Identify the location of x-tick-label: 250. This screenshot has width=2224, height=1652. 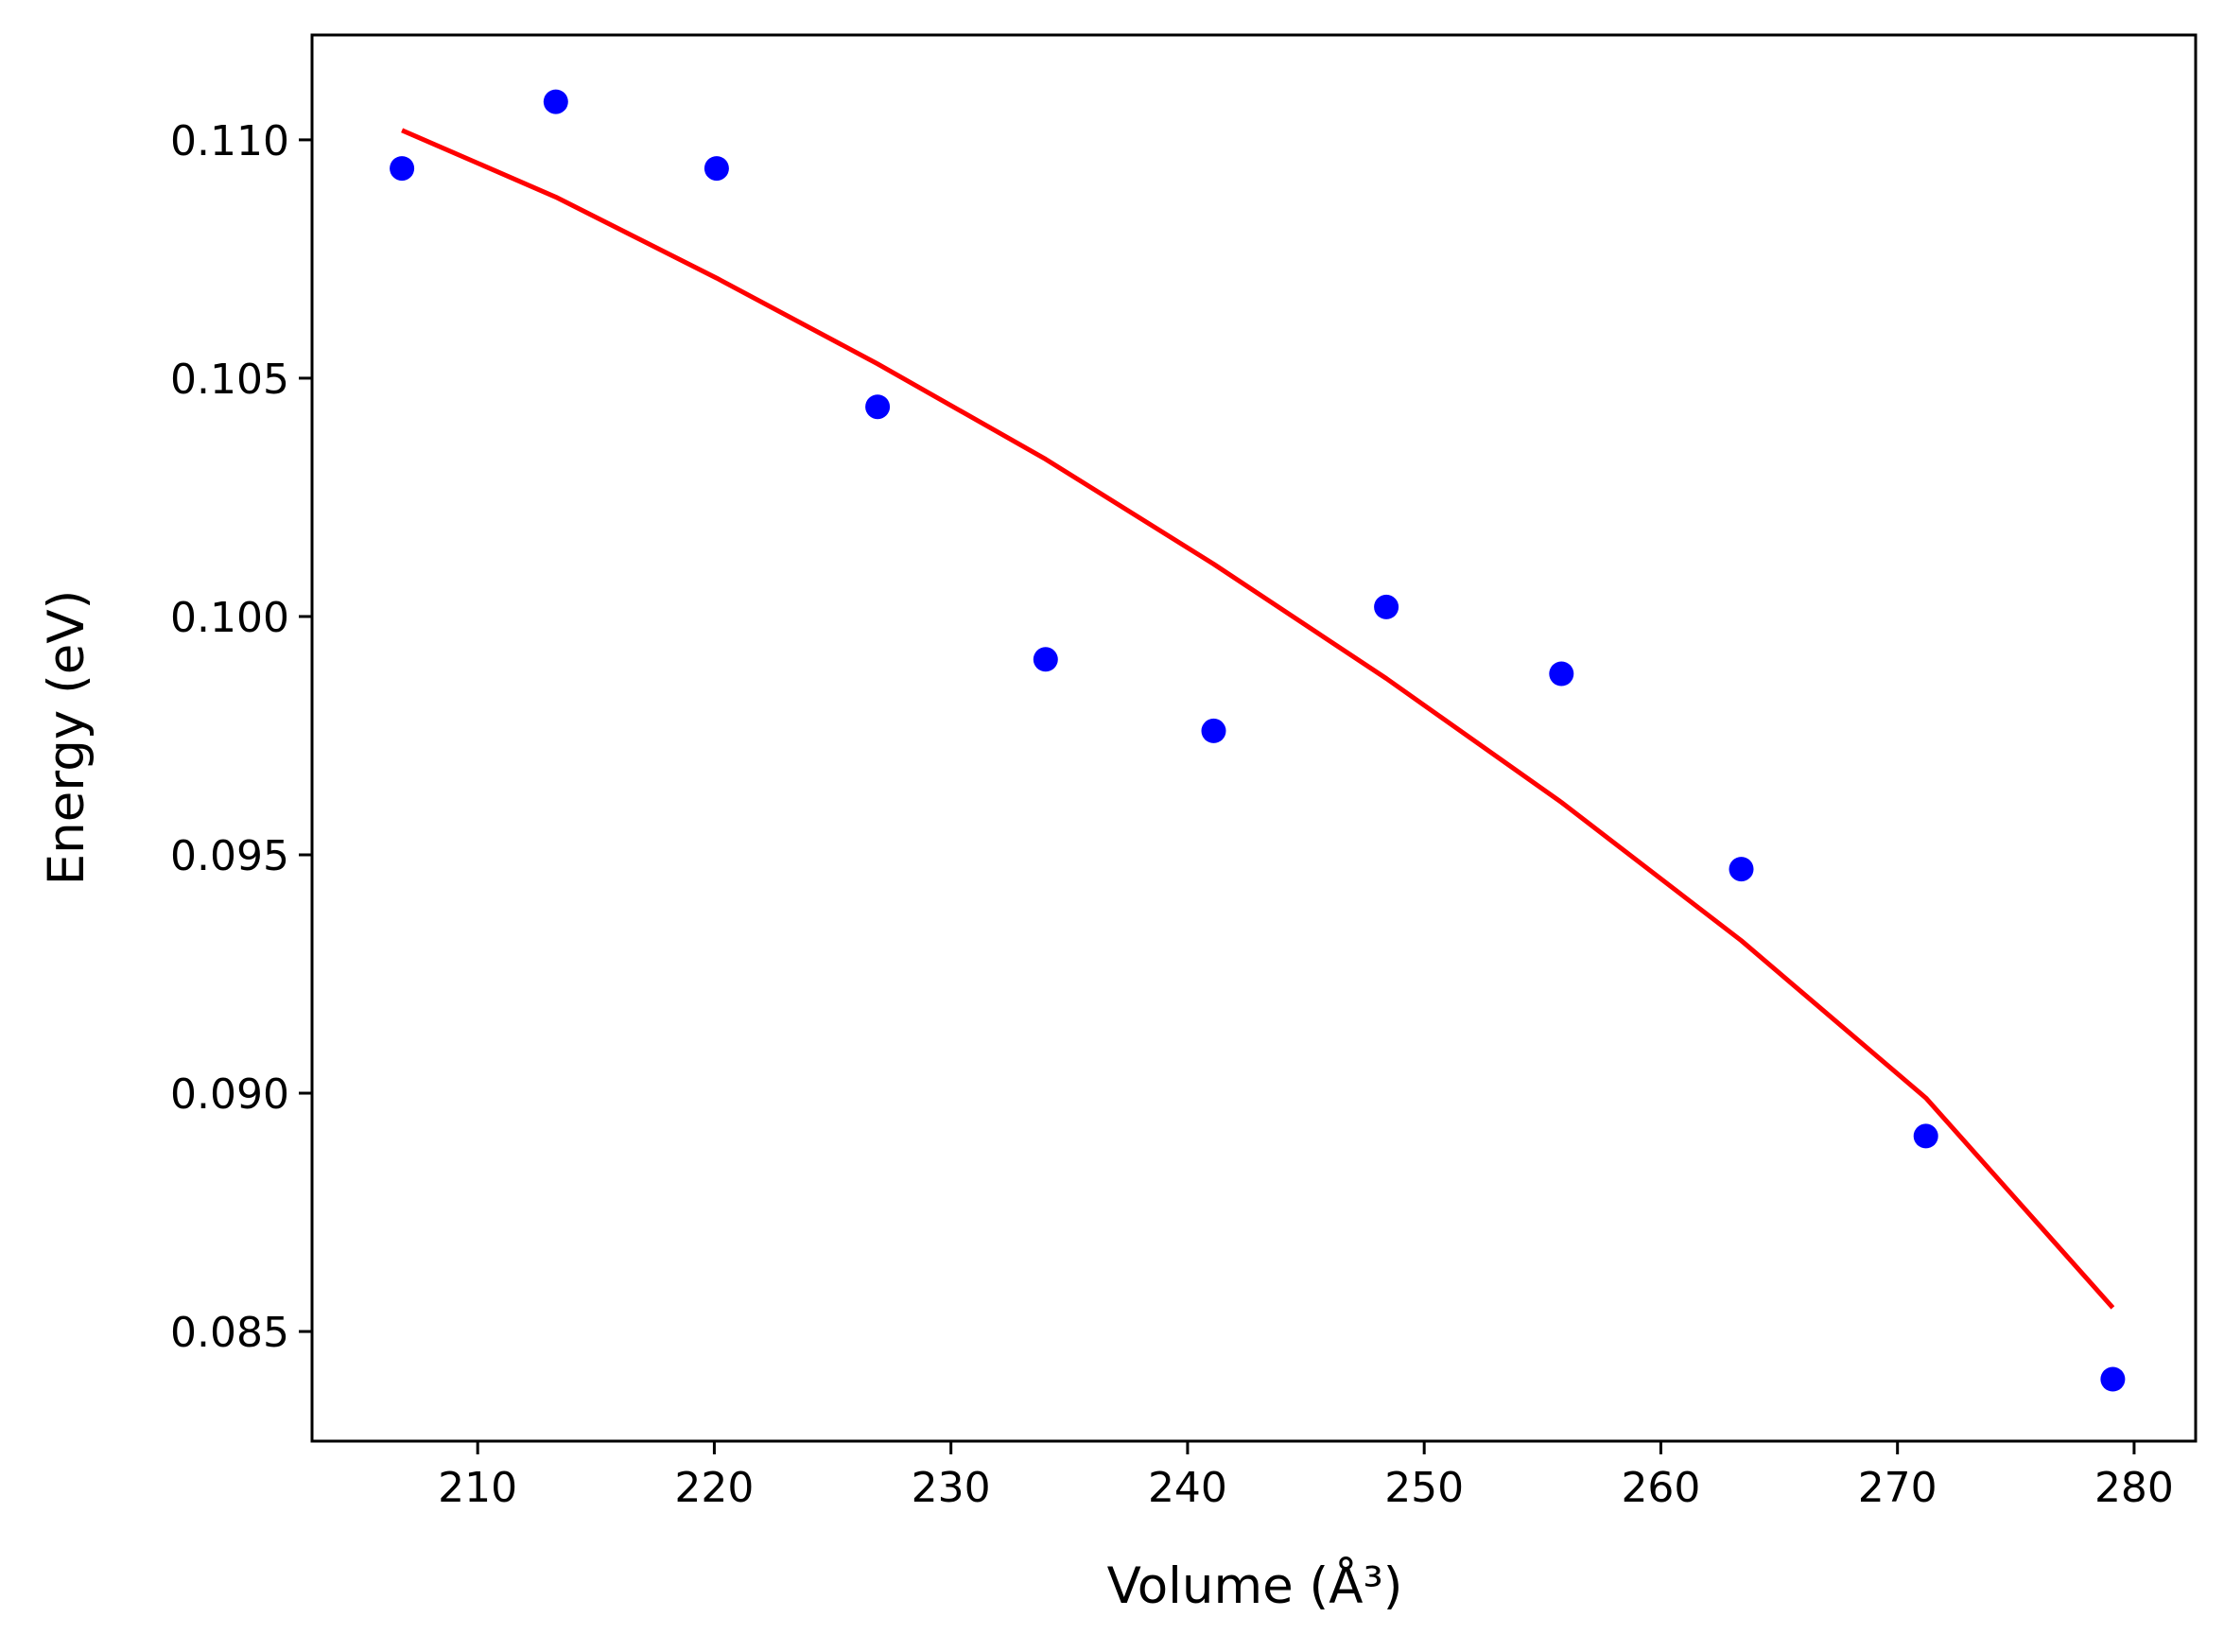
(1424, 1488).